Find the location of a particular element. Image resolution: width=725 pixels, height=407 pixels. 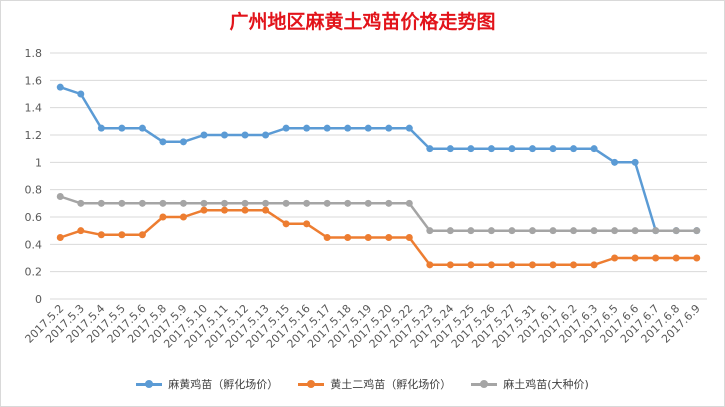

y-tick-label: 0.8 is located at coordinates (34, 190).